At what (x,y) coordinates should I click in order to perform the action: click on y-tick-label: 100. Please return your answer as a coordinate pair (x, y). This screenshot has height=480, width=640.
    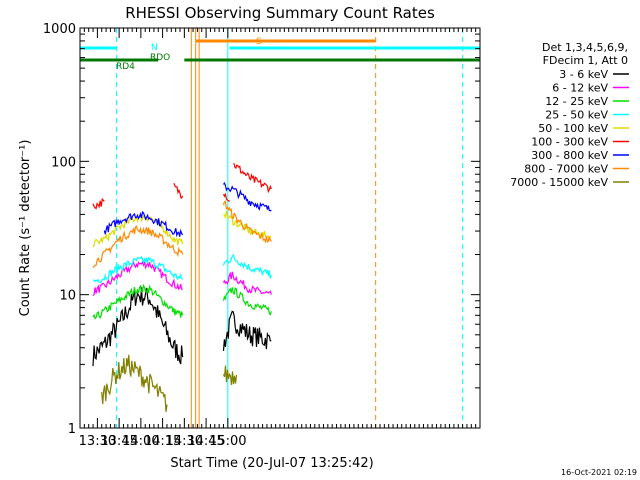
    Looking at the image, I should click on (63, 162).